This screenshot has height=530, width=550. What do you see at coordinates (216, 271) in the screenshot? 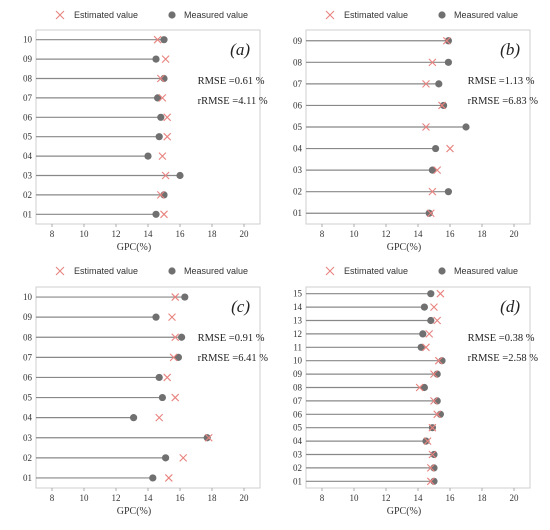
I see `legend-label-measured: Measured value` at bounding box center [216, 271].